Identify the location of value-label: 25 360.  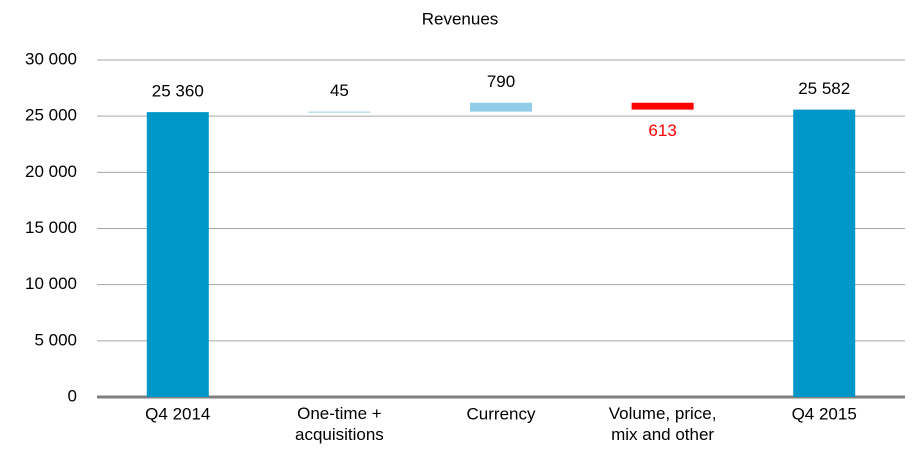
(178, 91).